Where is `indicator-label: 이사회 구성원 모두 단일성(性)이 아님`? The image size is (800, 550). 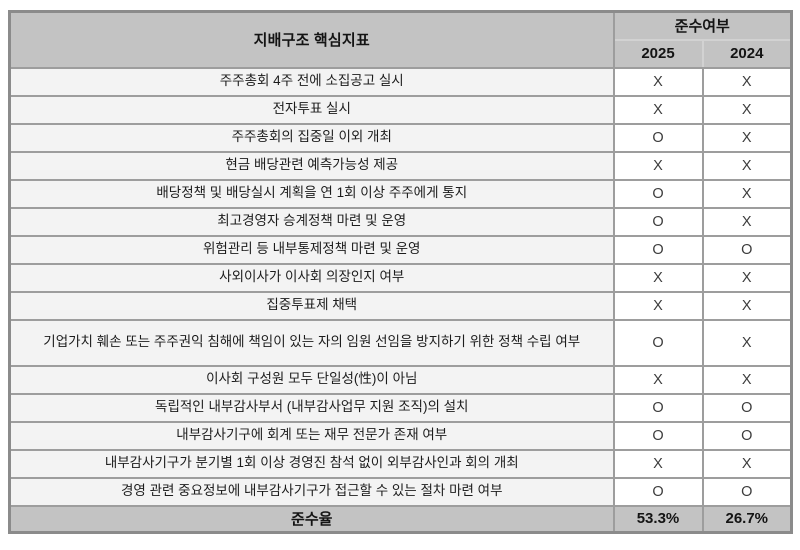 indicator-label: 이사회 구성원 모두 단일성(性)이 아님 is located at coordinates (311, 379).